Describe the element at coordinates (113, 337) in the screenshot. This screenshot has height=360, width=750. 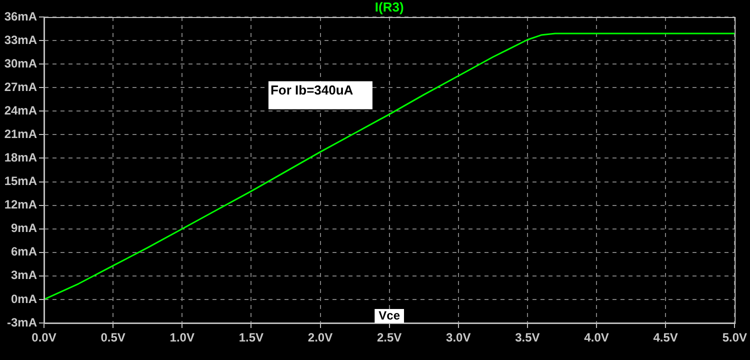
I see `x-tick-label: 0.5V` at that location.